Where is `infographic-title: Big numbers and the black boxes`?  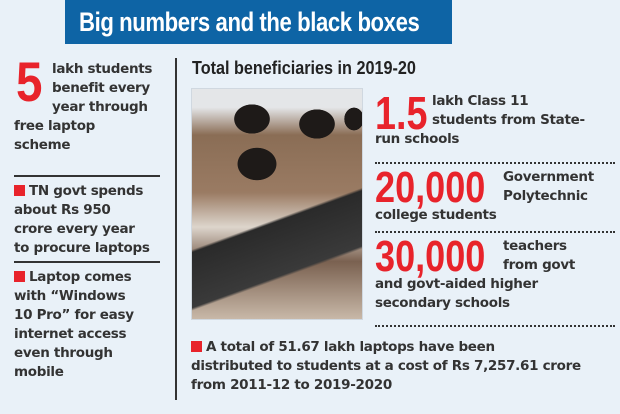
infographic-title: Big numbers and the black boxes is located at coordinates (249, 21).